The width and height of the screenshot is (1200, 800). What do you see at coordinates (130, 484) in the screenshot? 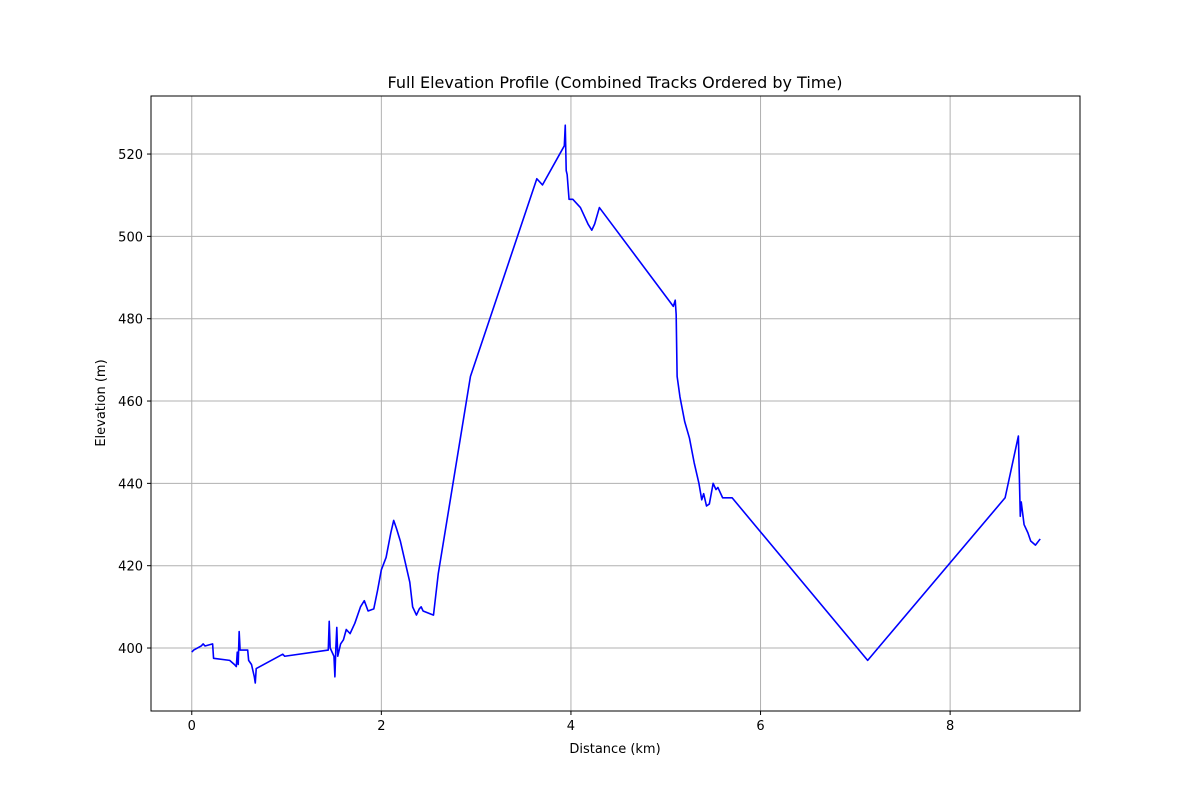
I see `y-tick-label: 440` at bounding box center [130, 484].